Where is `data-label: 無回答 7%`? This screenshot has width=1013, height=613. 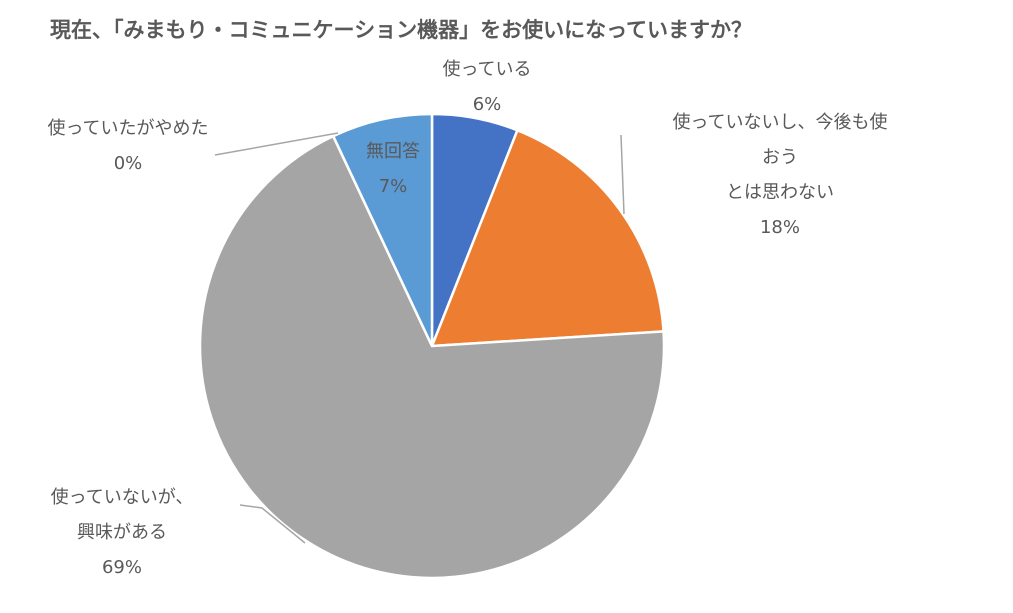 data-label: 無回答 7% is located at coordinates (393, 169).